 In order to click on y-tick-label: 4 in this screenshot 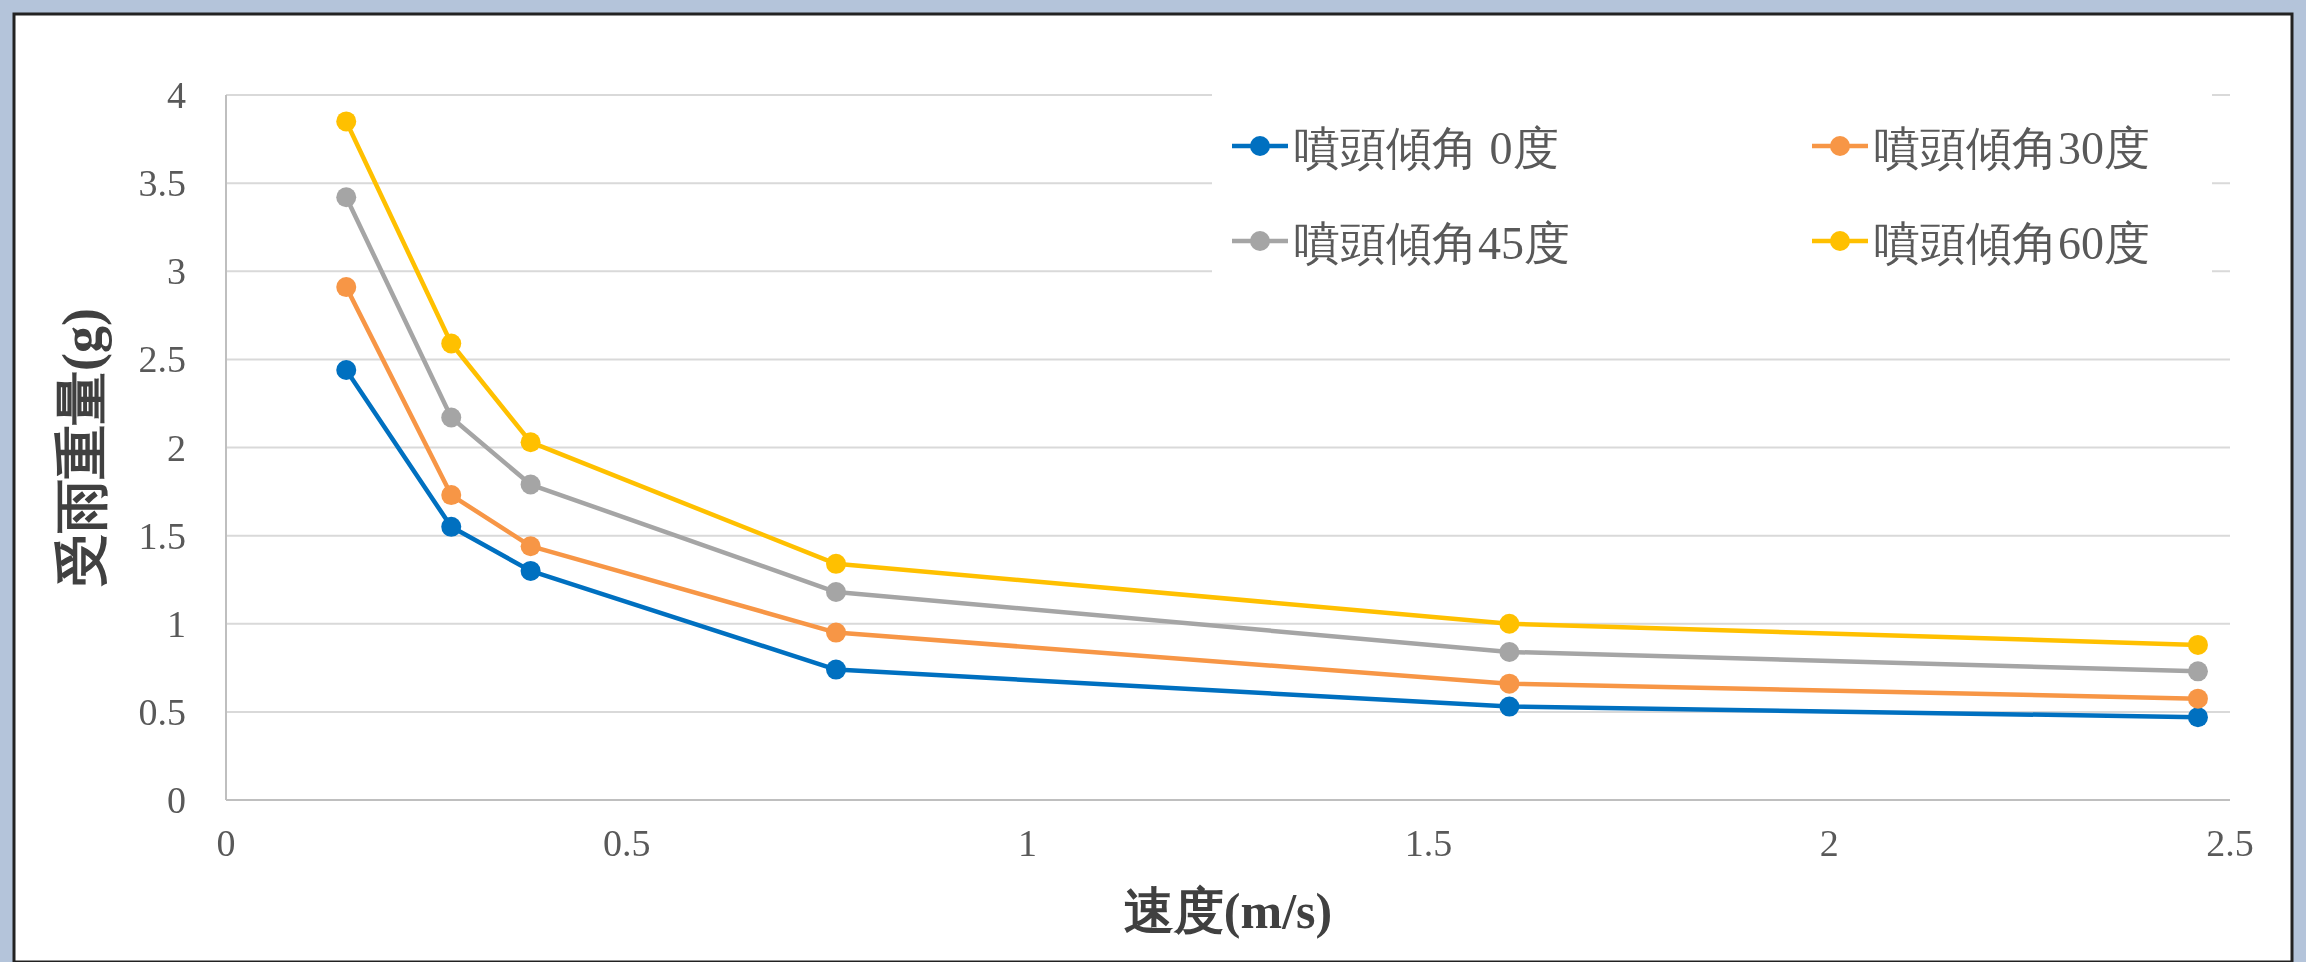, I will do `click(176, 95)`.